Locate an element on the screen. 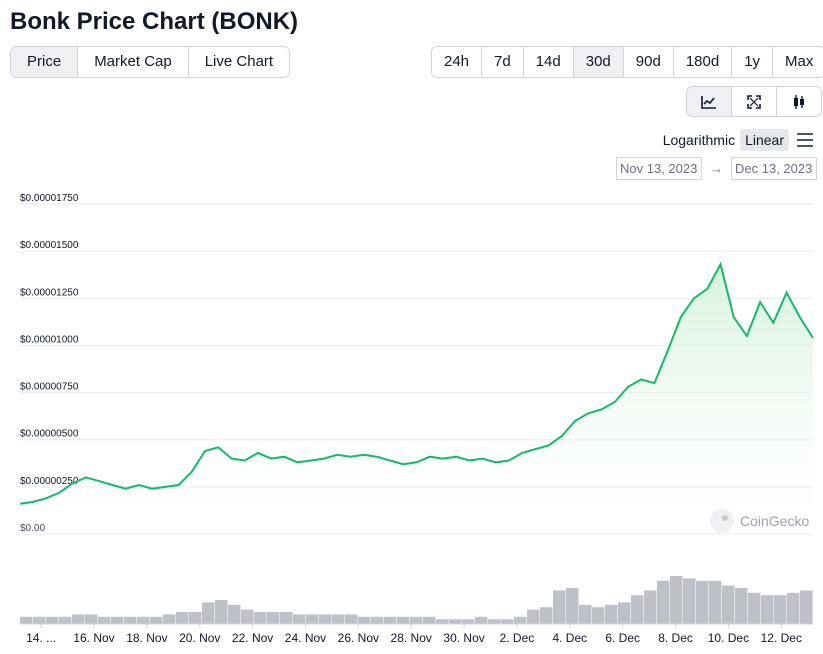 The image size is (823, 654). expand-icon is located at coordinates (754, 101).